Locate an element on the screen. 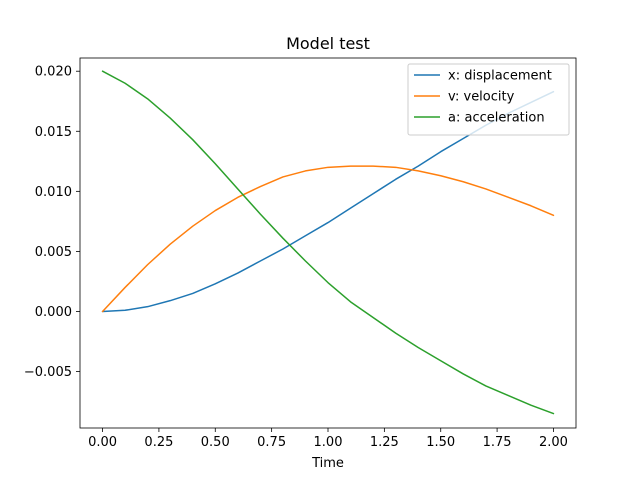 The height and width of the screenshot is (480, 640). y-tick-label: 0.020 is located at coordinates (53, 72).